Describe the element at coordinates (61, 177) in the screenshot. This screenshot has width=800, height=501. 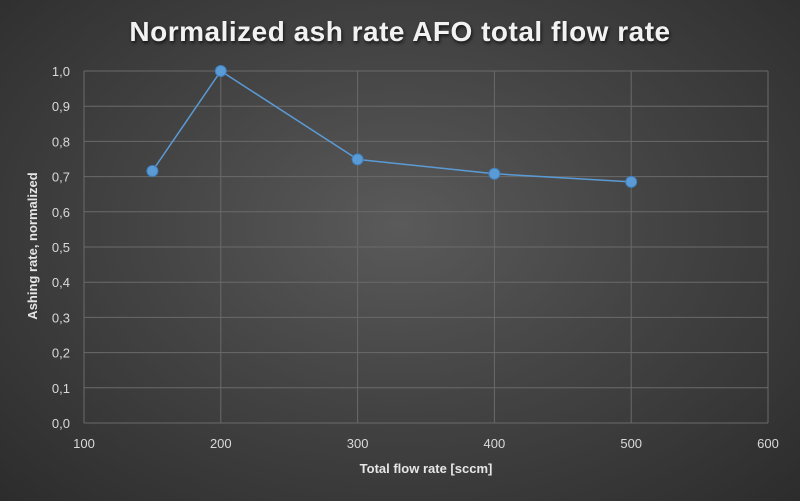
I see `y-tick-label: 0,7` at that location.